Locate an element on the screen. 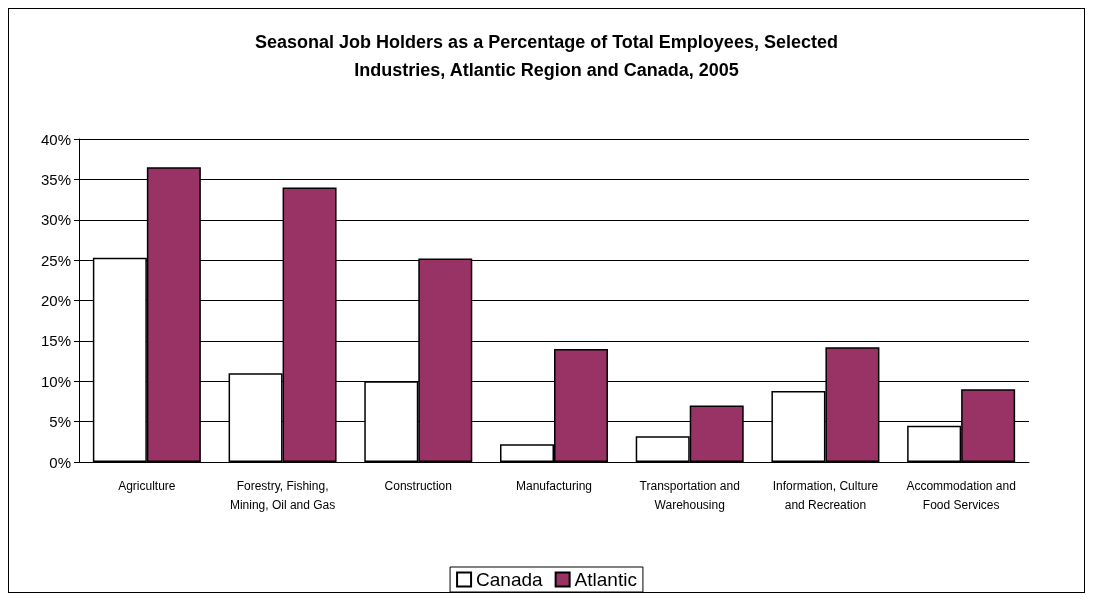  x-tick-label: Accommodation and Food Services is located at coordinates (961, 495).